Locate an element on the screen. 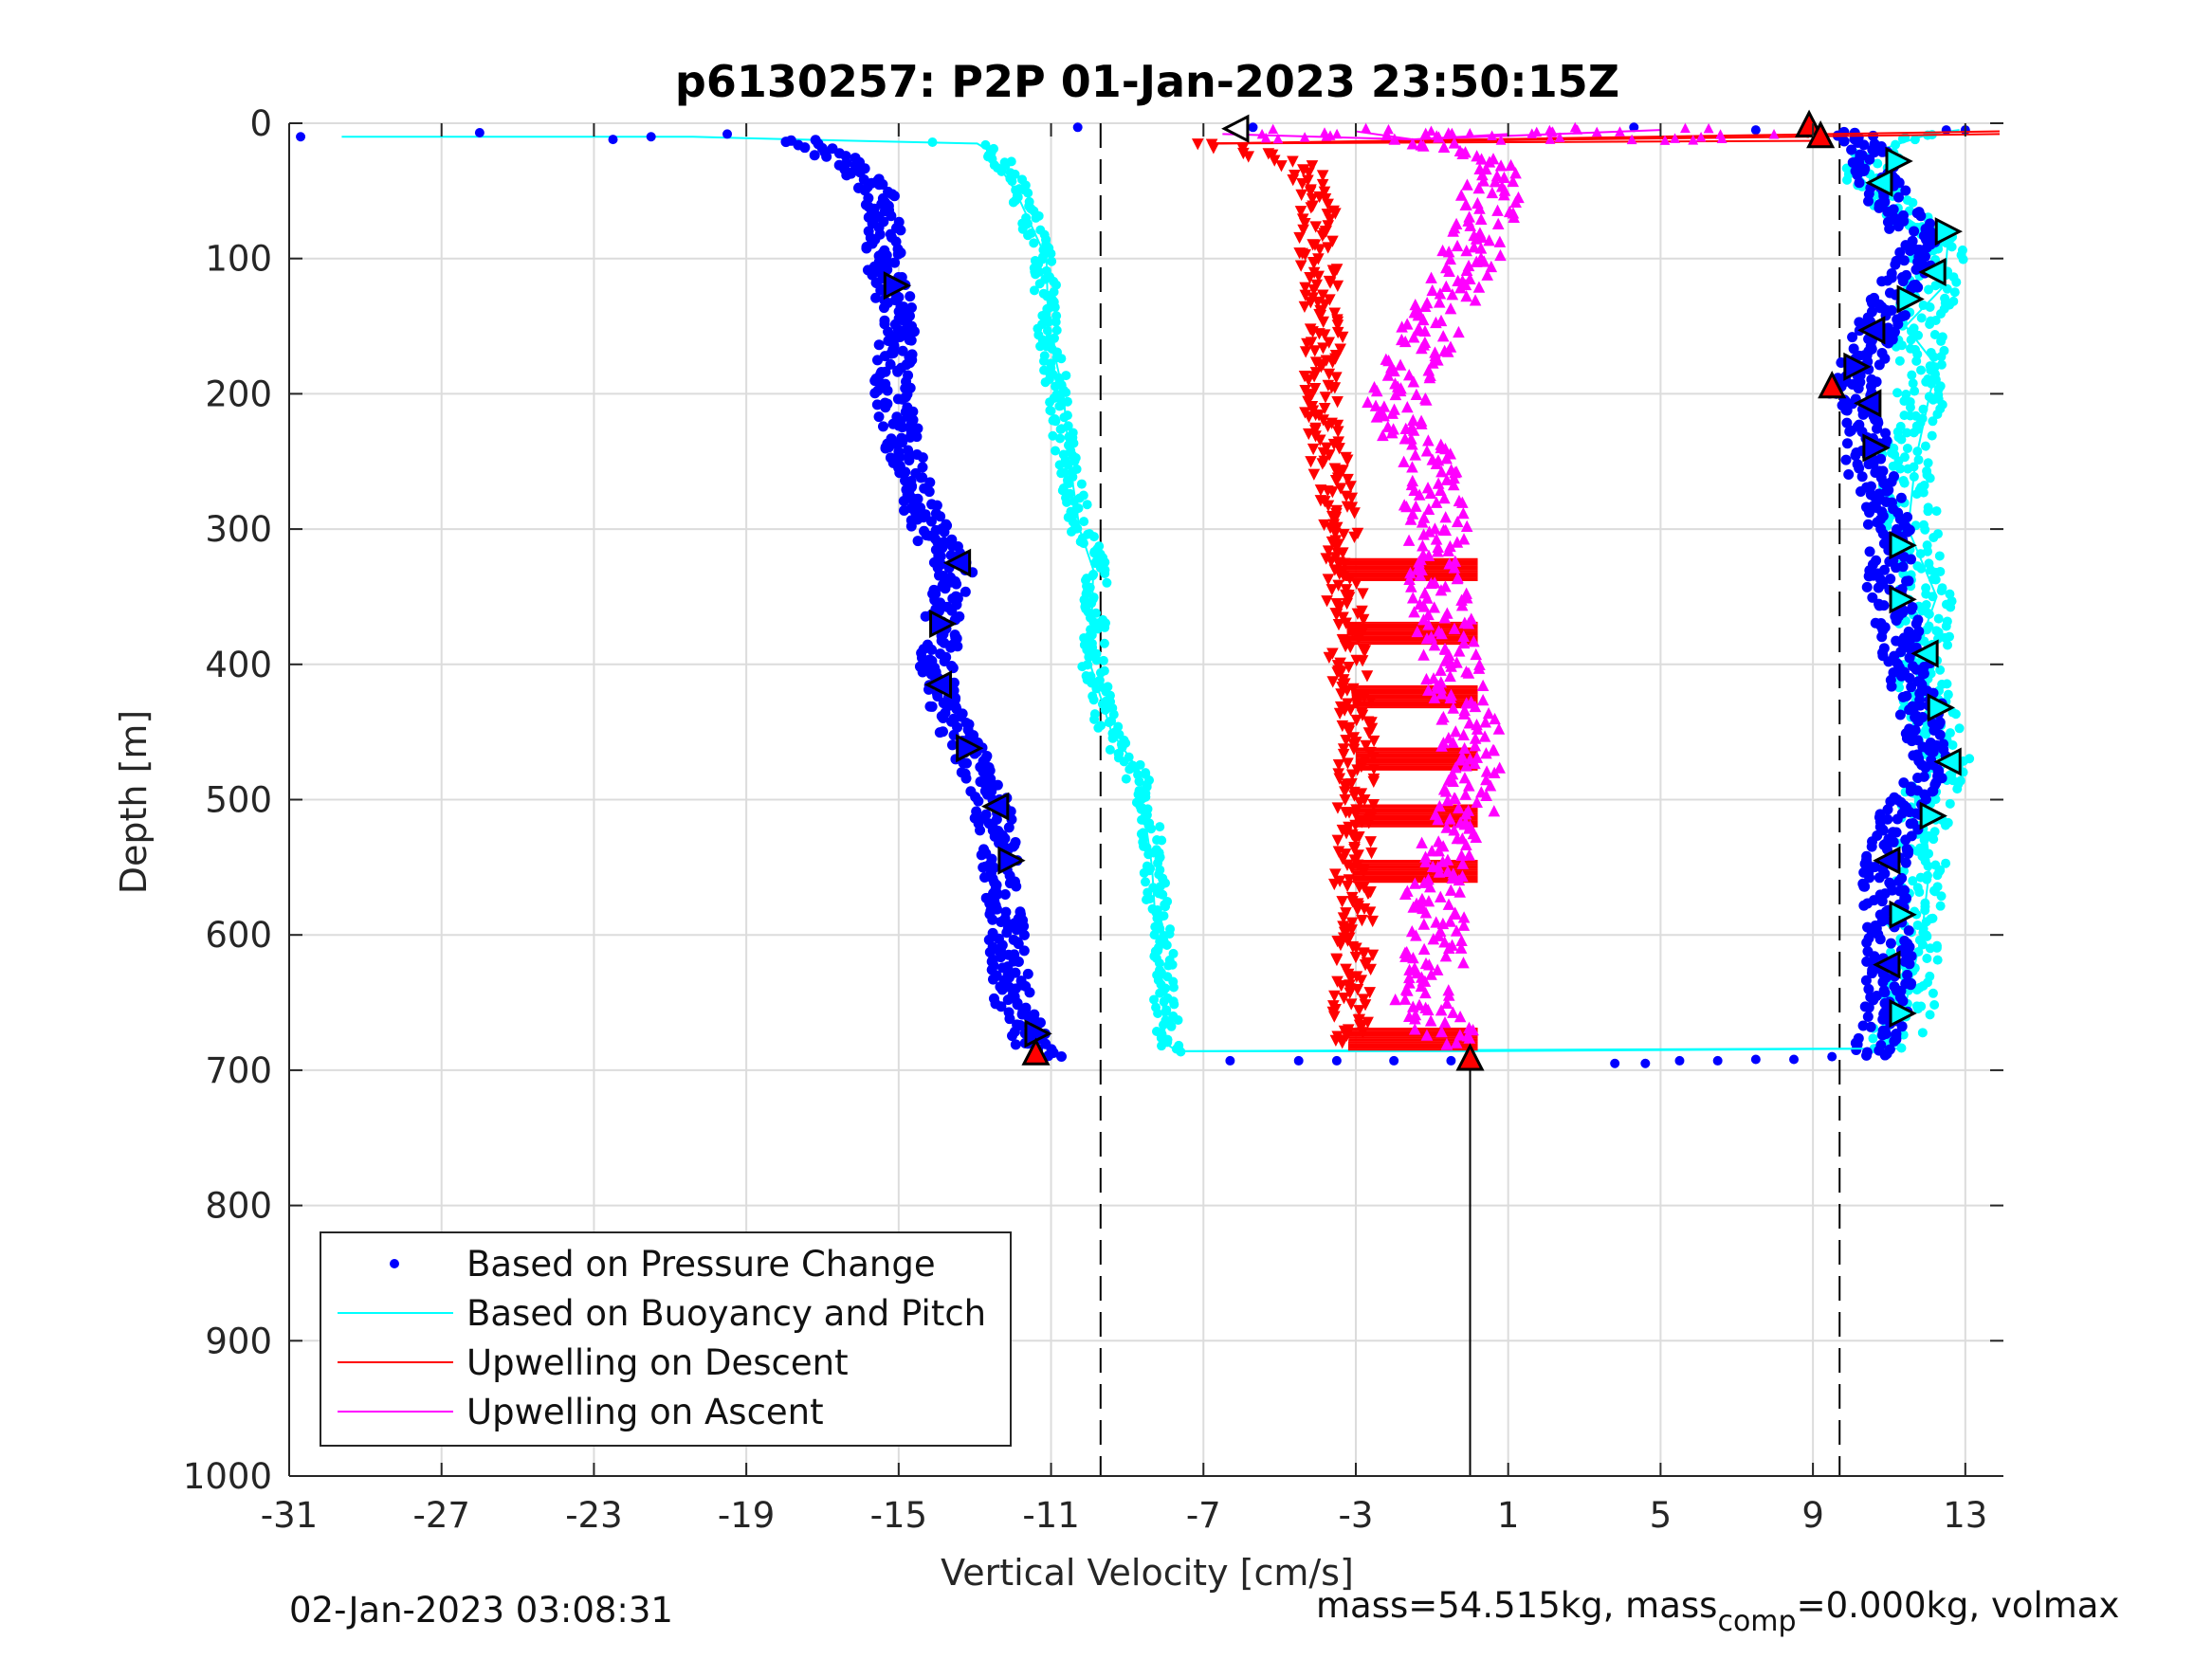 Image resolution: width=2212 pixels, height=1659 pixels. x-tick-labels: -31 -27 -23 -19 -15 -11 -7 -3 1 5 9 13 is located at coordinates (1124, 1515).